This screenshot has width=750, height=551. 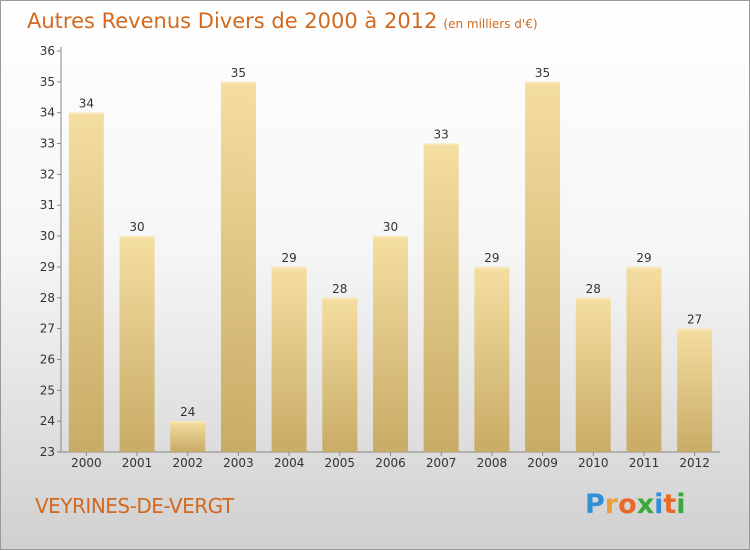 What do you see at coordinates (47, 205) in the screenshot?
I see `y-tick-label: 31` at bounding box center [47, 205].